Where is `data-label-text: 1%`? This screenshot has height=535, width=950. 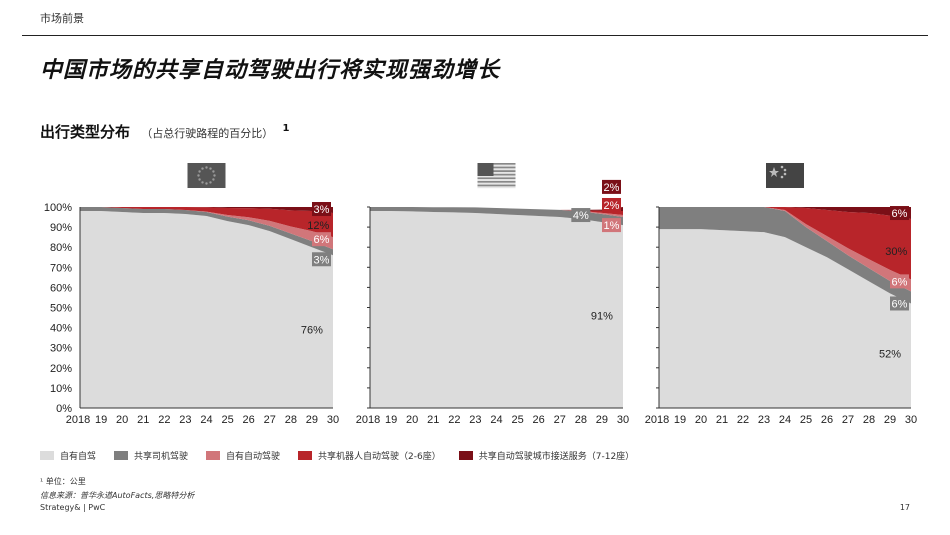
data-label-text: 1% is located at coordinates (612, 226).